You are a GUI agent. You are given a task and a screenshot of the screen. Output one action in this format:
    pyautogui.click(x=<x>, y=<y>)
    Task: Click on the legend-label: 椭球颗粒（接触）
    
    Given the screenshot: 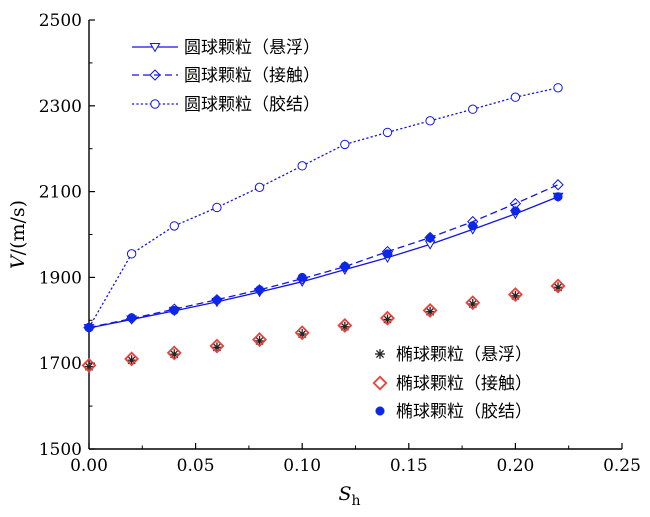 What is the action you would take?
    pyautogui.click(x=464, y=384)
    